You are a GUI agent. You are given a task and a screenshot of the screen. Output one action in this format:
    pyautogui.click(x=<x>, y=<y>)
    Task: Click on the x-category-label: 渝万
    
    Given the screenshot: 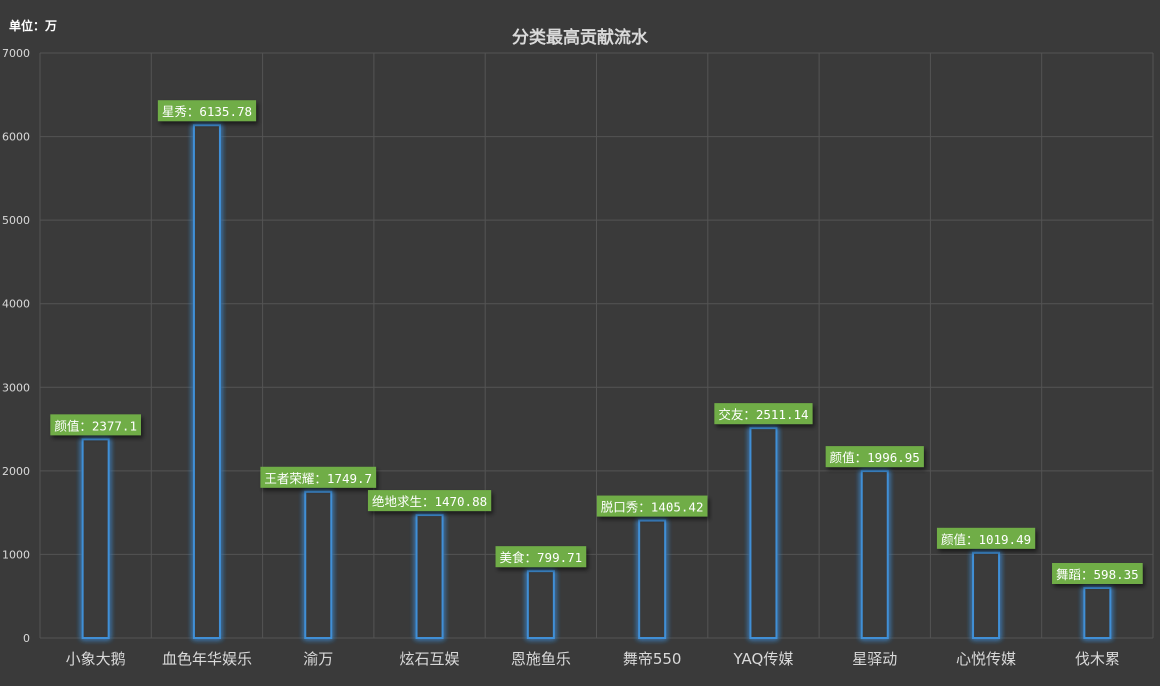 What is the action you would take?
    pyautogui.click(x=318, y=659)
    